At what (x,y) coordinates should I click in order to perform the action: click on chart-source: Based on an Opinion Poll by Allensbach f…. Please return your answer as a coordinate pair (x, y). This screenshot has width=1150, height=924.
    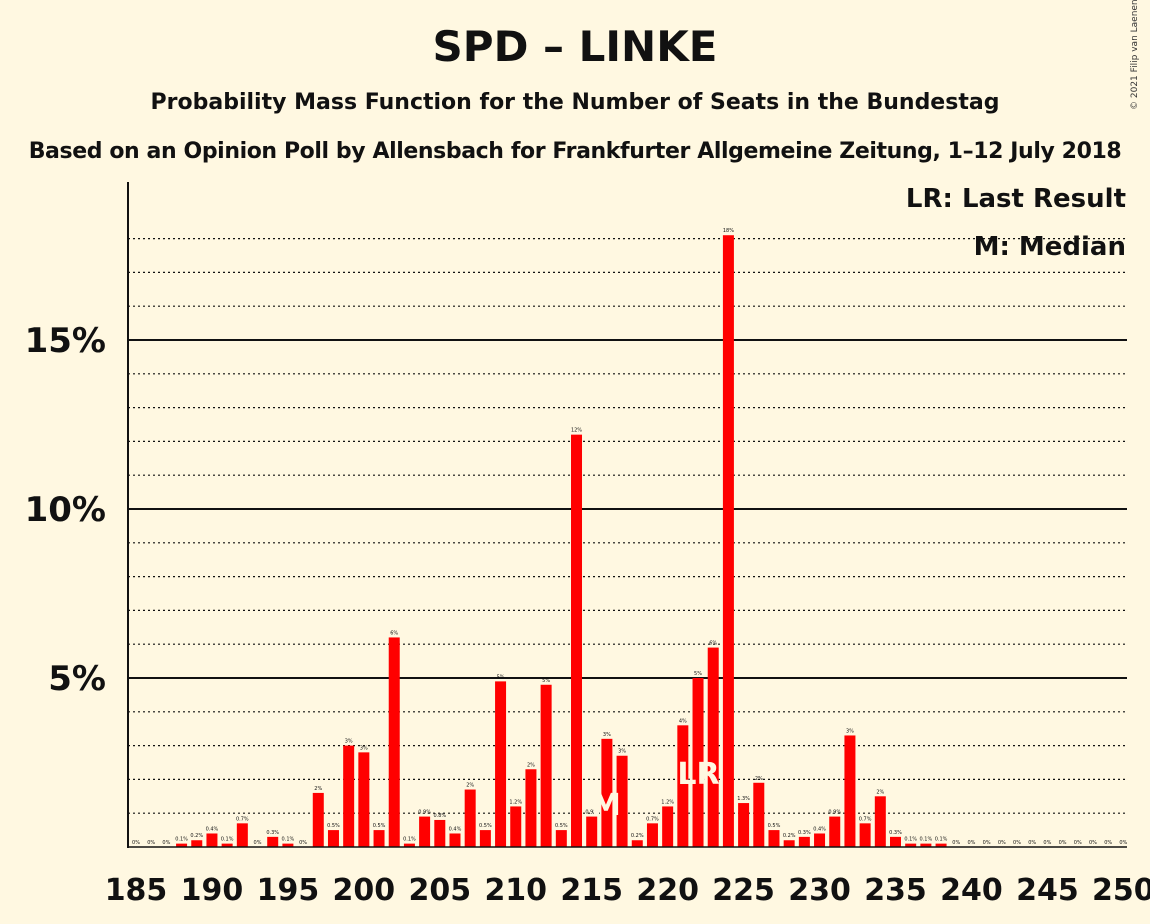
    Looking at the image, I should click on (575, 151).